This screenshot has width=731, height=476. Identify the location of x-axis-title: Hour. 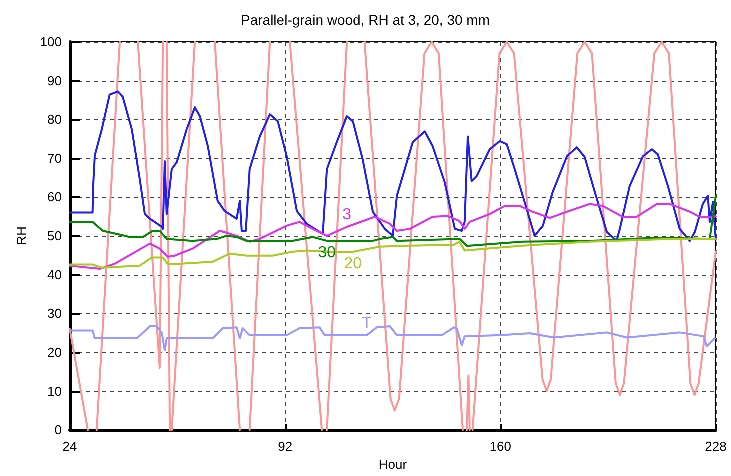
(393, 464).